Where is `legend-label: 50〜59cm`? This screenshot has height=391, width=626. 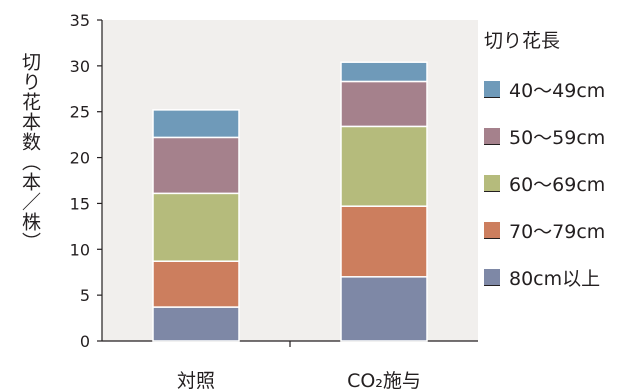 legend-label: 50〜59cm is located at coordinates (557, 137).